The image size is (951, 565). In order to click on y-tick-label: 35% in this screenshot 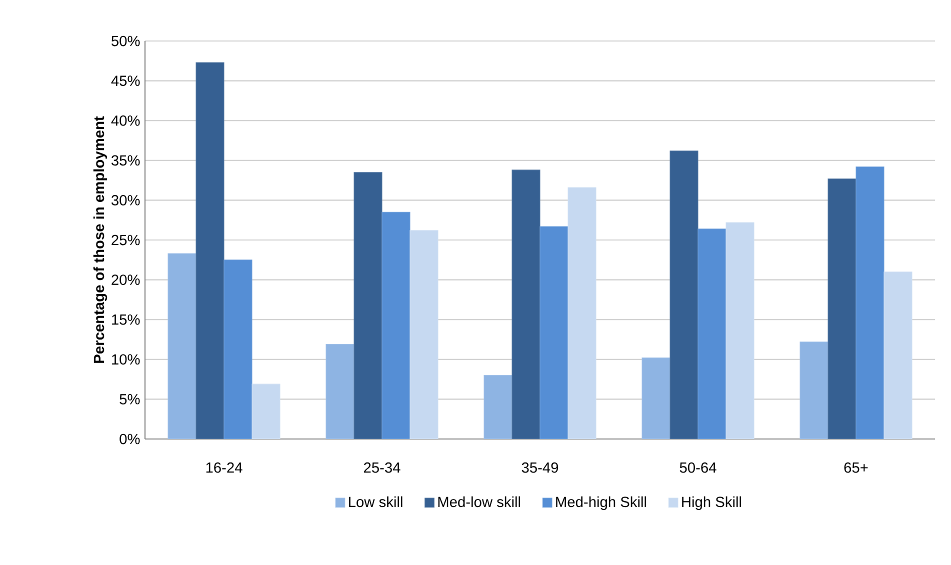, I will do `click(126, 160)`.